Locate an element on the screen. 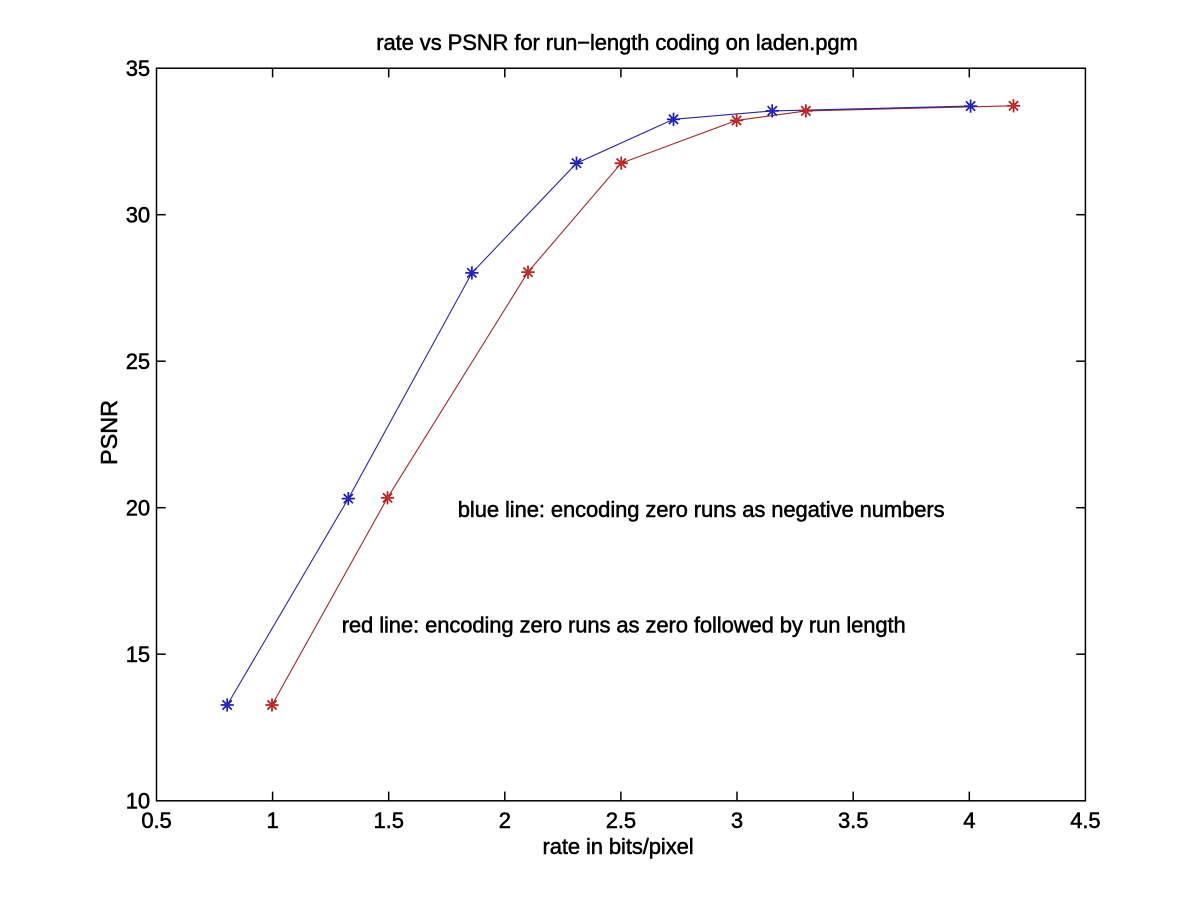  svg-text: PSNR is located at coordinates (109, 432).